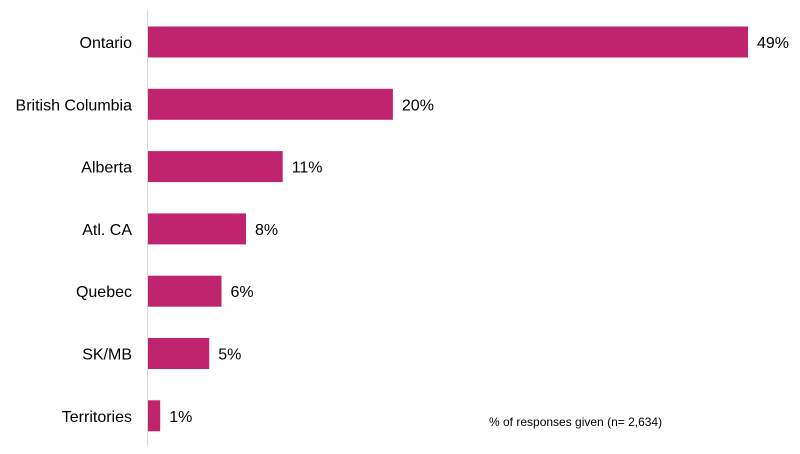  I want to click on bar-quebec, so click(185, 291).